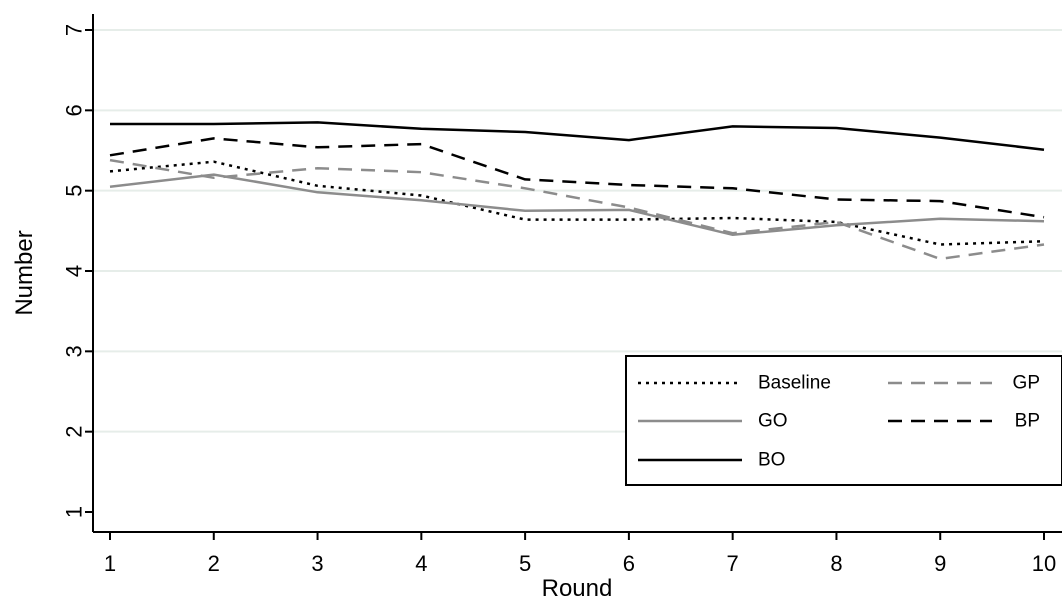 The width and height of the screenshot is (1062, 600). Describe the element at coordinates (421, 563) in the screenshot. I see `x-tick-label: 4` at that location.